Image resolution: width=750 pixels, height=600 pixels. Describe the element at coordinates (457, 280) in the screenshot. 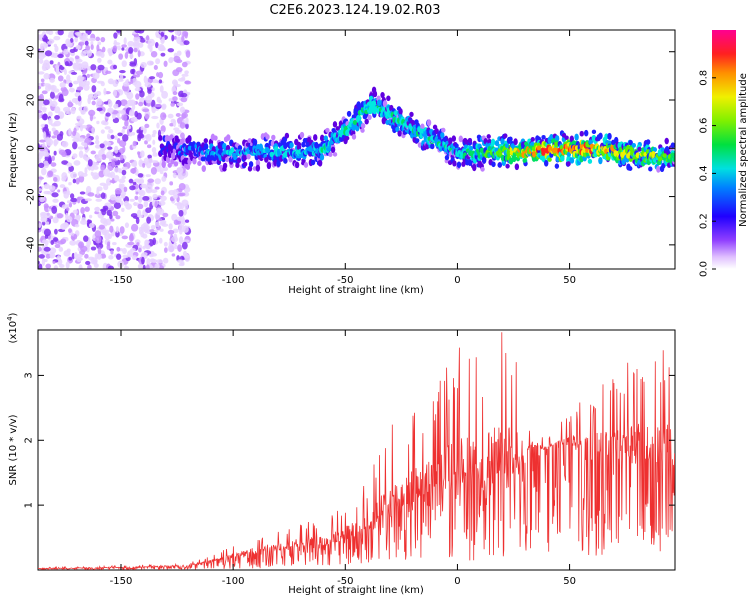

I see `spectrogram-x-tick-label: 0` at that location.